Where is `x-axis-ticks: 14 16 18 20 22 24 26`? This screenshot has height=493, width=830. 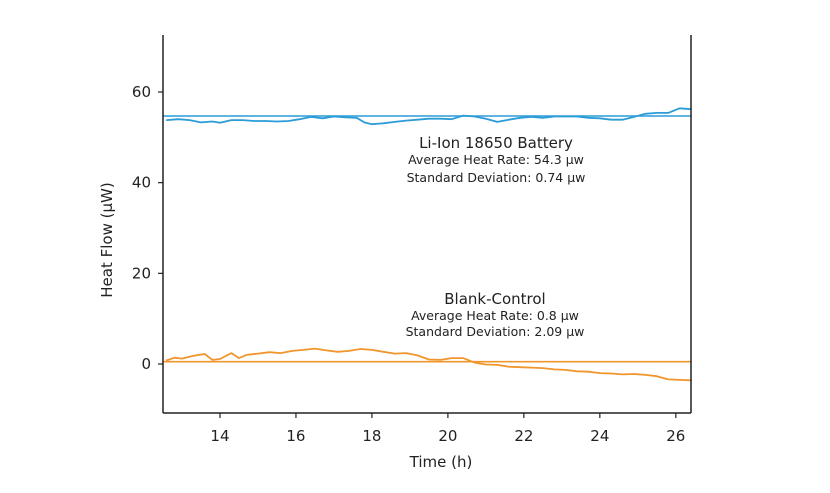 x-axis-ticks: 14 16 18 20 22 24 26 is located at coordinates (447, 429).